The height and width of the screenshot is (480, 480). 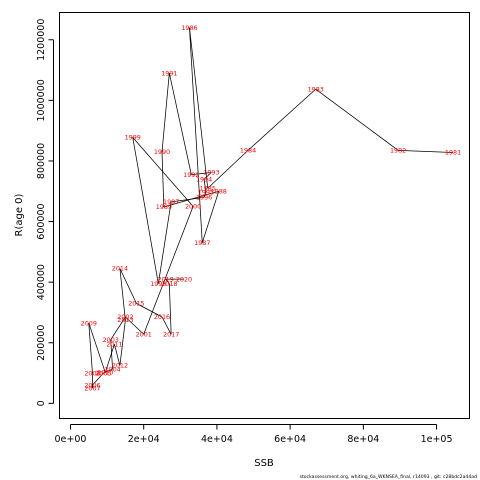 I want to click on x-axis: 0e+00 2e+04 4e+04 6e+04 8e+04 1e+05, so click(x=254, y=434).